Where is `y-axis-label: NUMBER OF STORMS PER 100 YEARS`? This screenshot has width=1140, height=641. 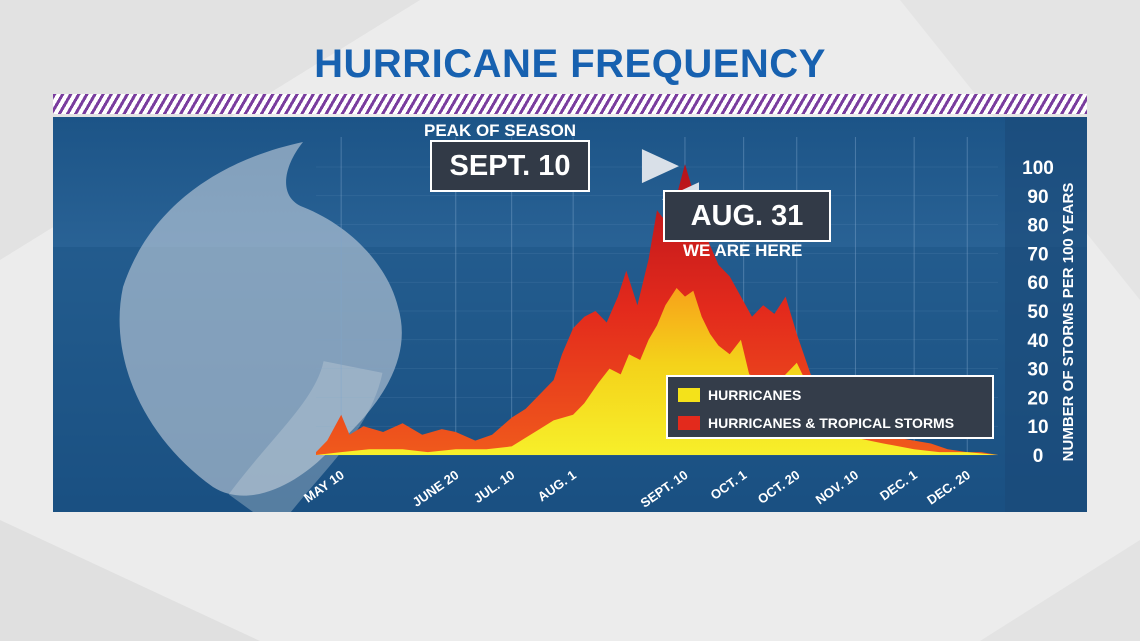
y-axis-label: NUMBER OF STORMS PER 100 YEARS is located at coordinates (1068, 322).